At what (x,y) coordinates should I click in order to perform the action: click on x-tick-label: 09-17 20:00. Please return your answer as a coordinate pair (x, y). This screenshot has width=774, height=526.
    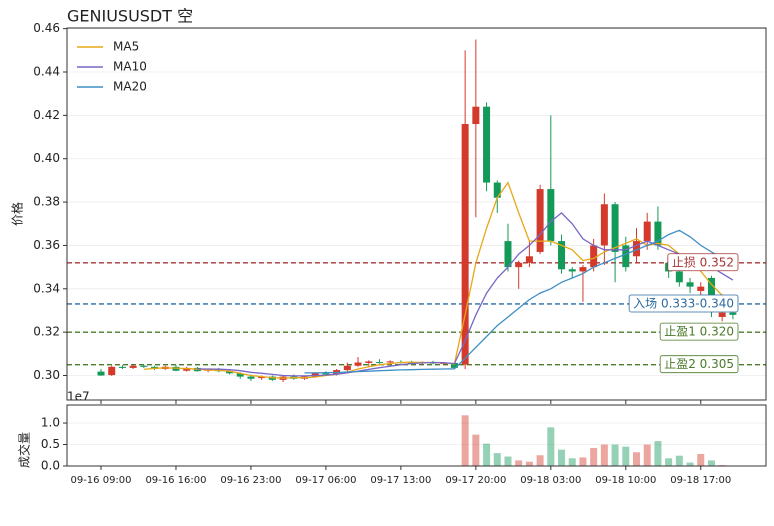
    Looking at the image, I should click on (475, 480).